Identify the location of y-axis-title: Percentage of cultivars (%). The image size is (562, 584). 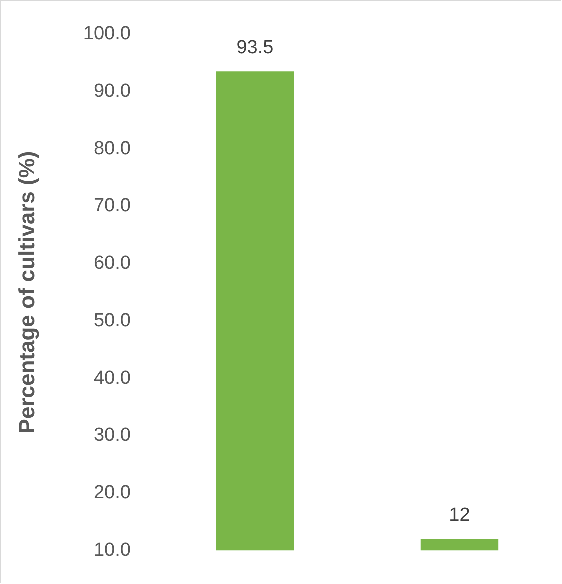
(27, 292).